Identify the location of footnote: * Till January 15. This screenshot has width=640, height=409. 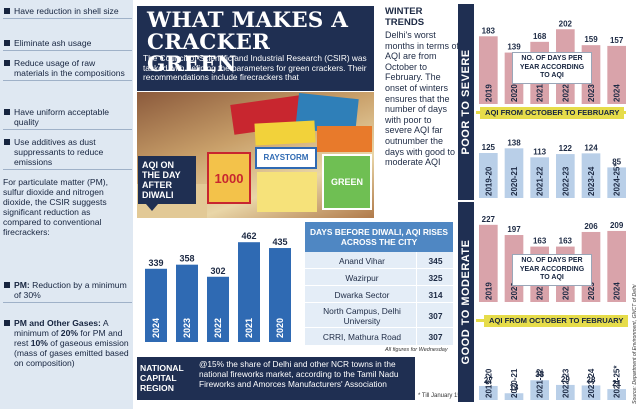
(439, 396).